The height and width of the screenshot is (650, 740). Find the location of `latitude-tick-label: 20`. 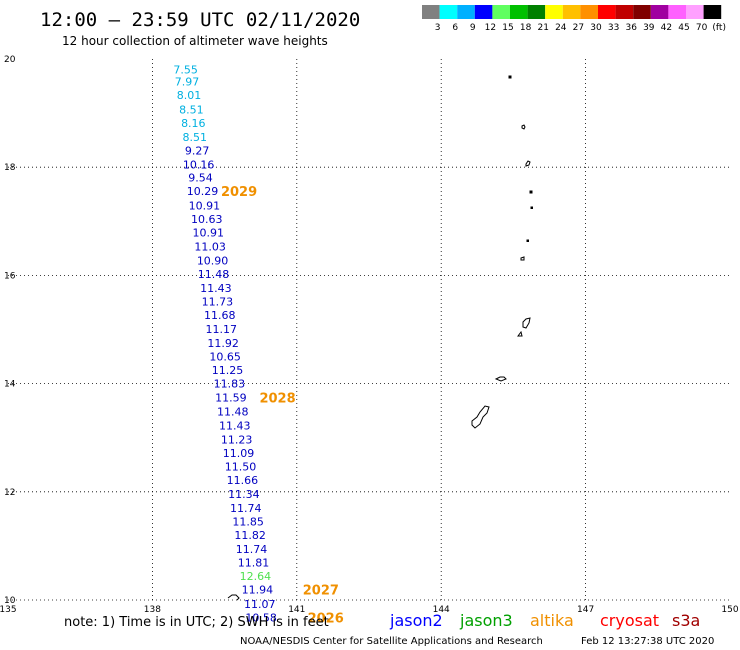

latitude-tick-label: 20 is located at coordinates (10, 60).